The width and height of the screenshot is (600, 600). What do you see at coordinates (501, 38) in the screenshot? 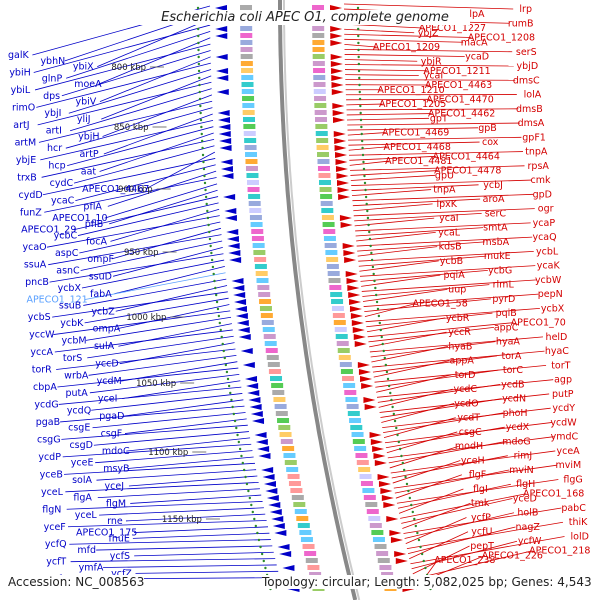
I see `right-gene-label: APECO1_1208` at bounding box center [501, 38].